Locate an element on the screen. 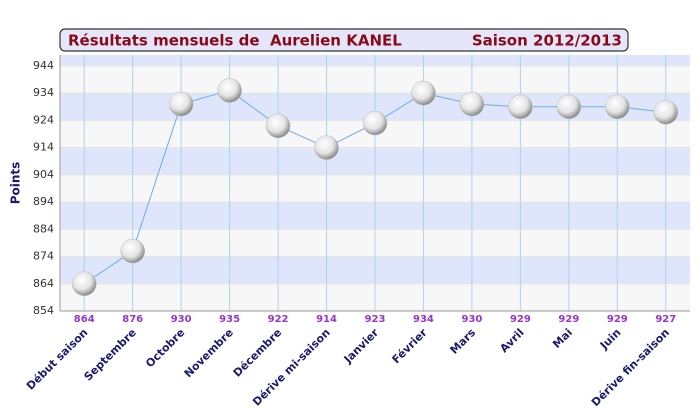  y-tick-label: 884 is located at coordinates (43, 228).